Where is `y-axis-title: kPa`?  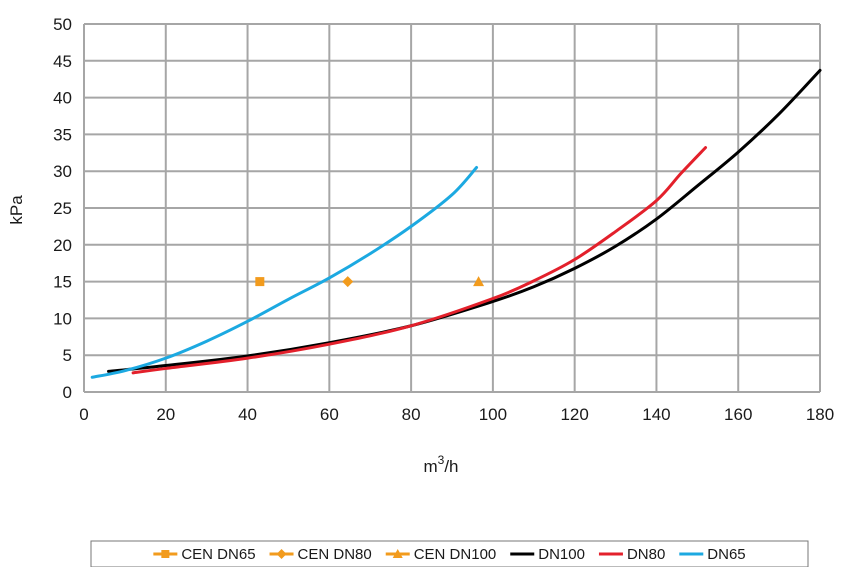 y-axis-title: kPa is located at coordinates (16, 210).